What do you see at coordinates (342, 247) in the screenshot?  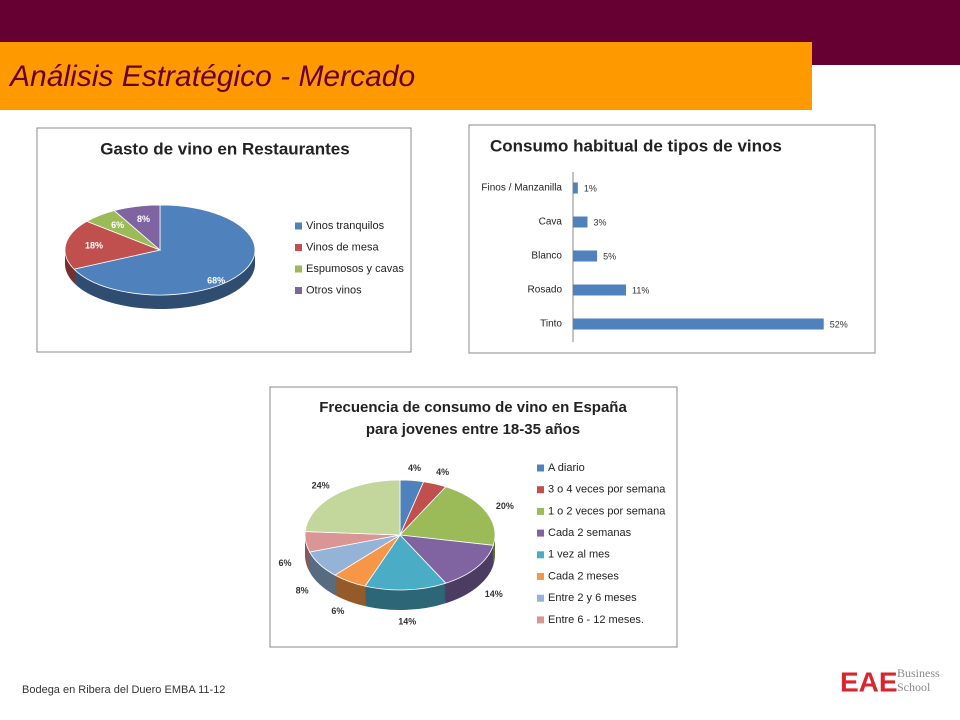 I see `legend-label: Vinos de mesa` at bounding box center [342, 247].